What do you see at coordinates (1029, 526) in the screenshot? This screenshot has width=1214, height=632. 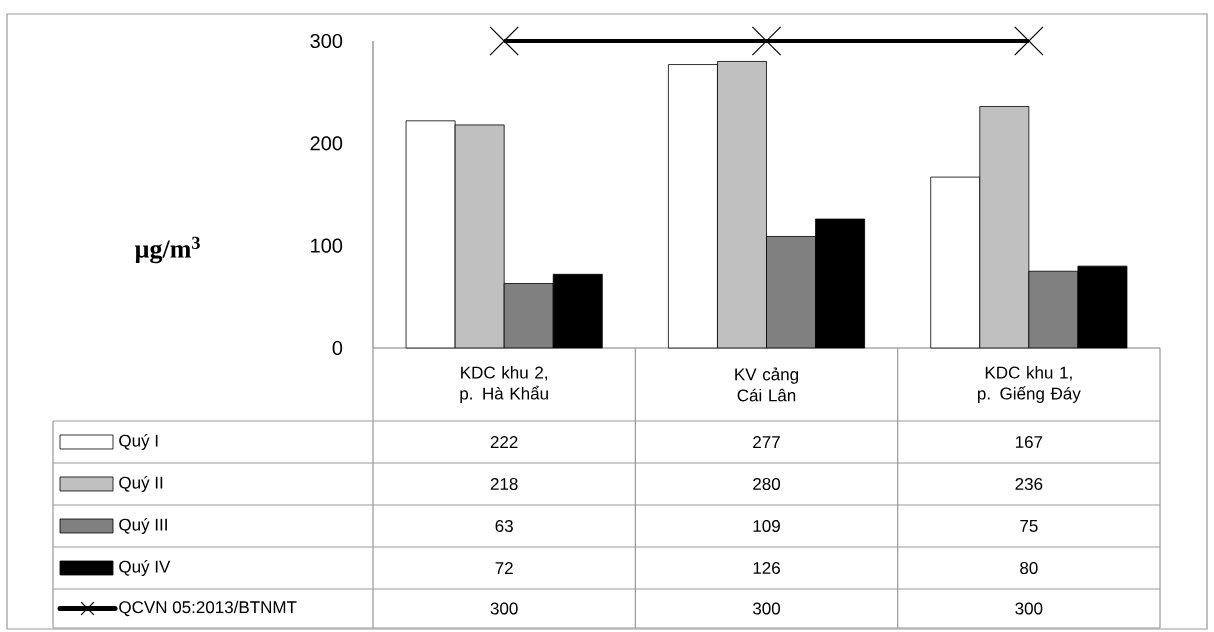 I see `data-label: 75` at bounding box center [1029, 526].